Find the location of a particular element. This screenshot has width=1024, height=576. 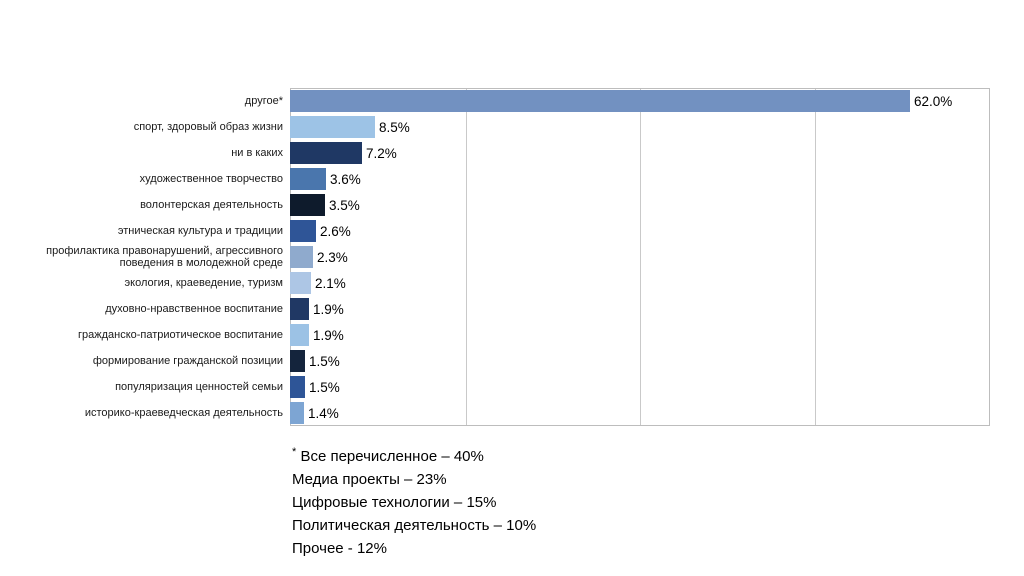

value-label: 3.6% is located at coordinates (345, 179).